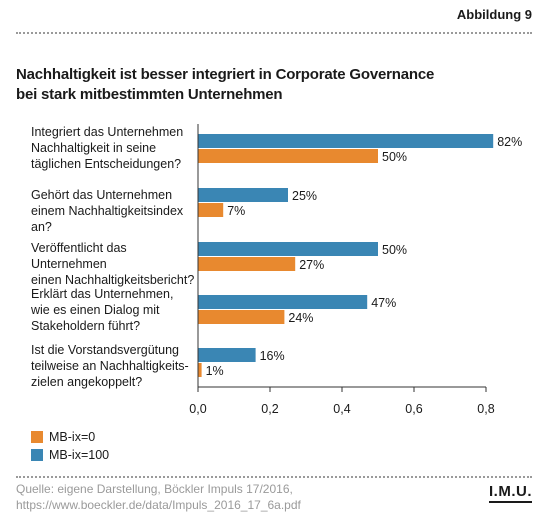 This screenshot has height=518, width=548. I want to click on data-label-mb-ix-100-1: 25%, so click(304, 196).